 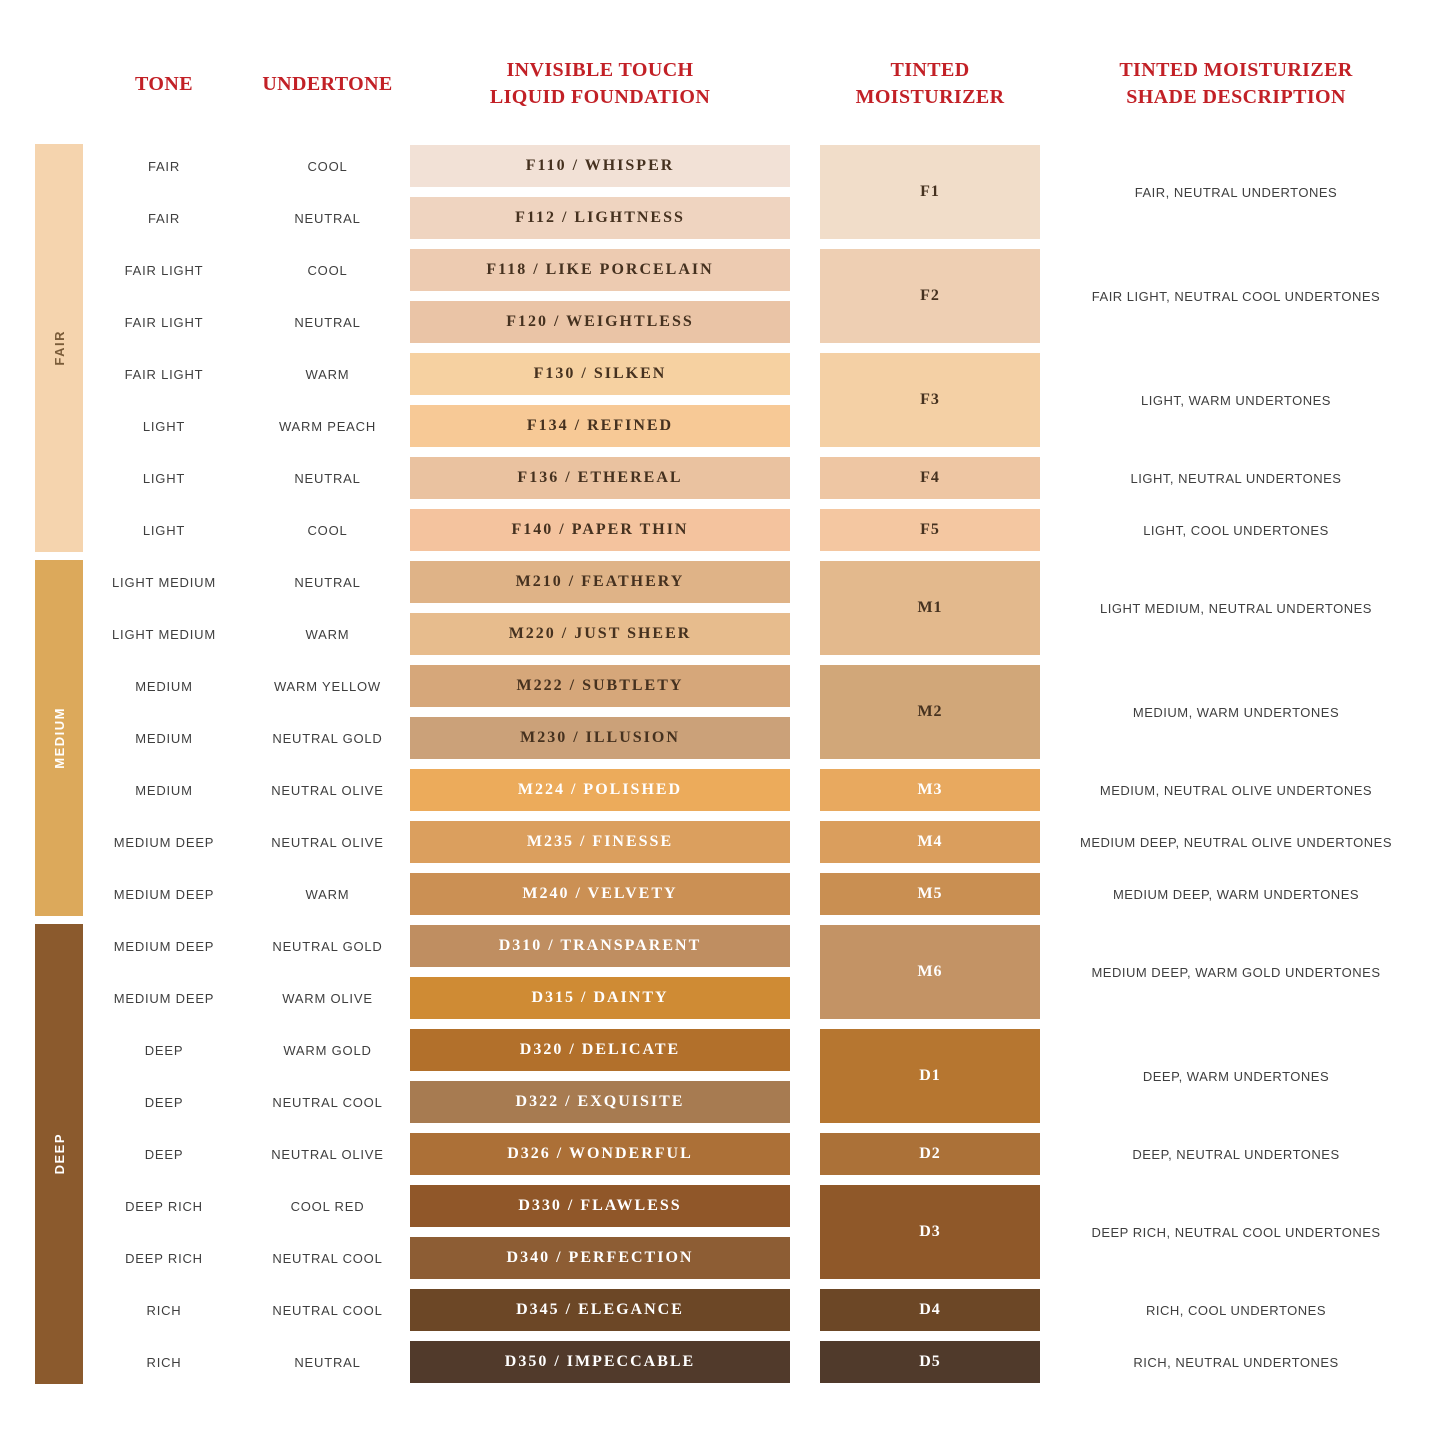 I want to click on moisturizer-swatch-f5: F5, so click(x=930, y=530).